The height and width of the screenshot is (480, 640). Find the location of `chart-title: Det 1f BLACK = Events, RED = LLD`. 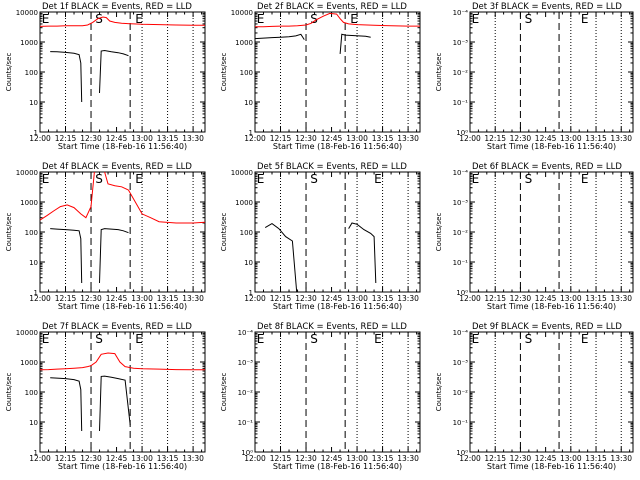

chart-title: Det 1f BLACK = Events, RED = LLD is located at coordinates (117, 7).